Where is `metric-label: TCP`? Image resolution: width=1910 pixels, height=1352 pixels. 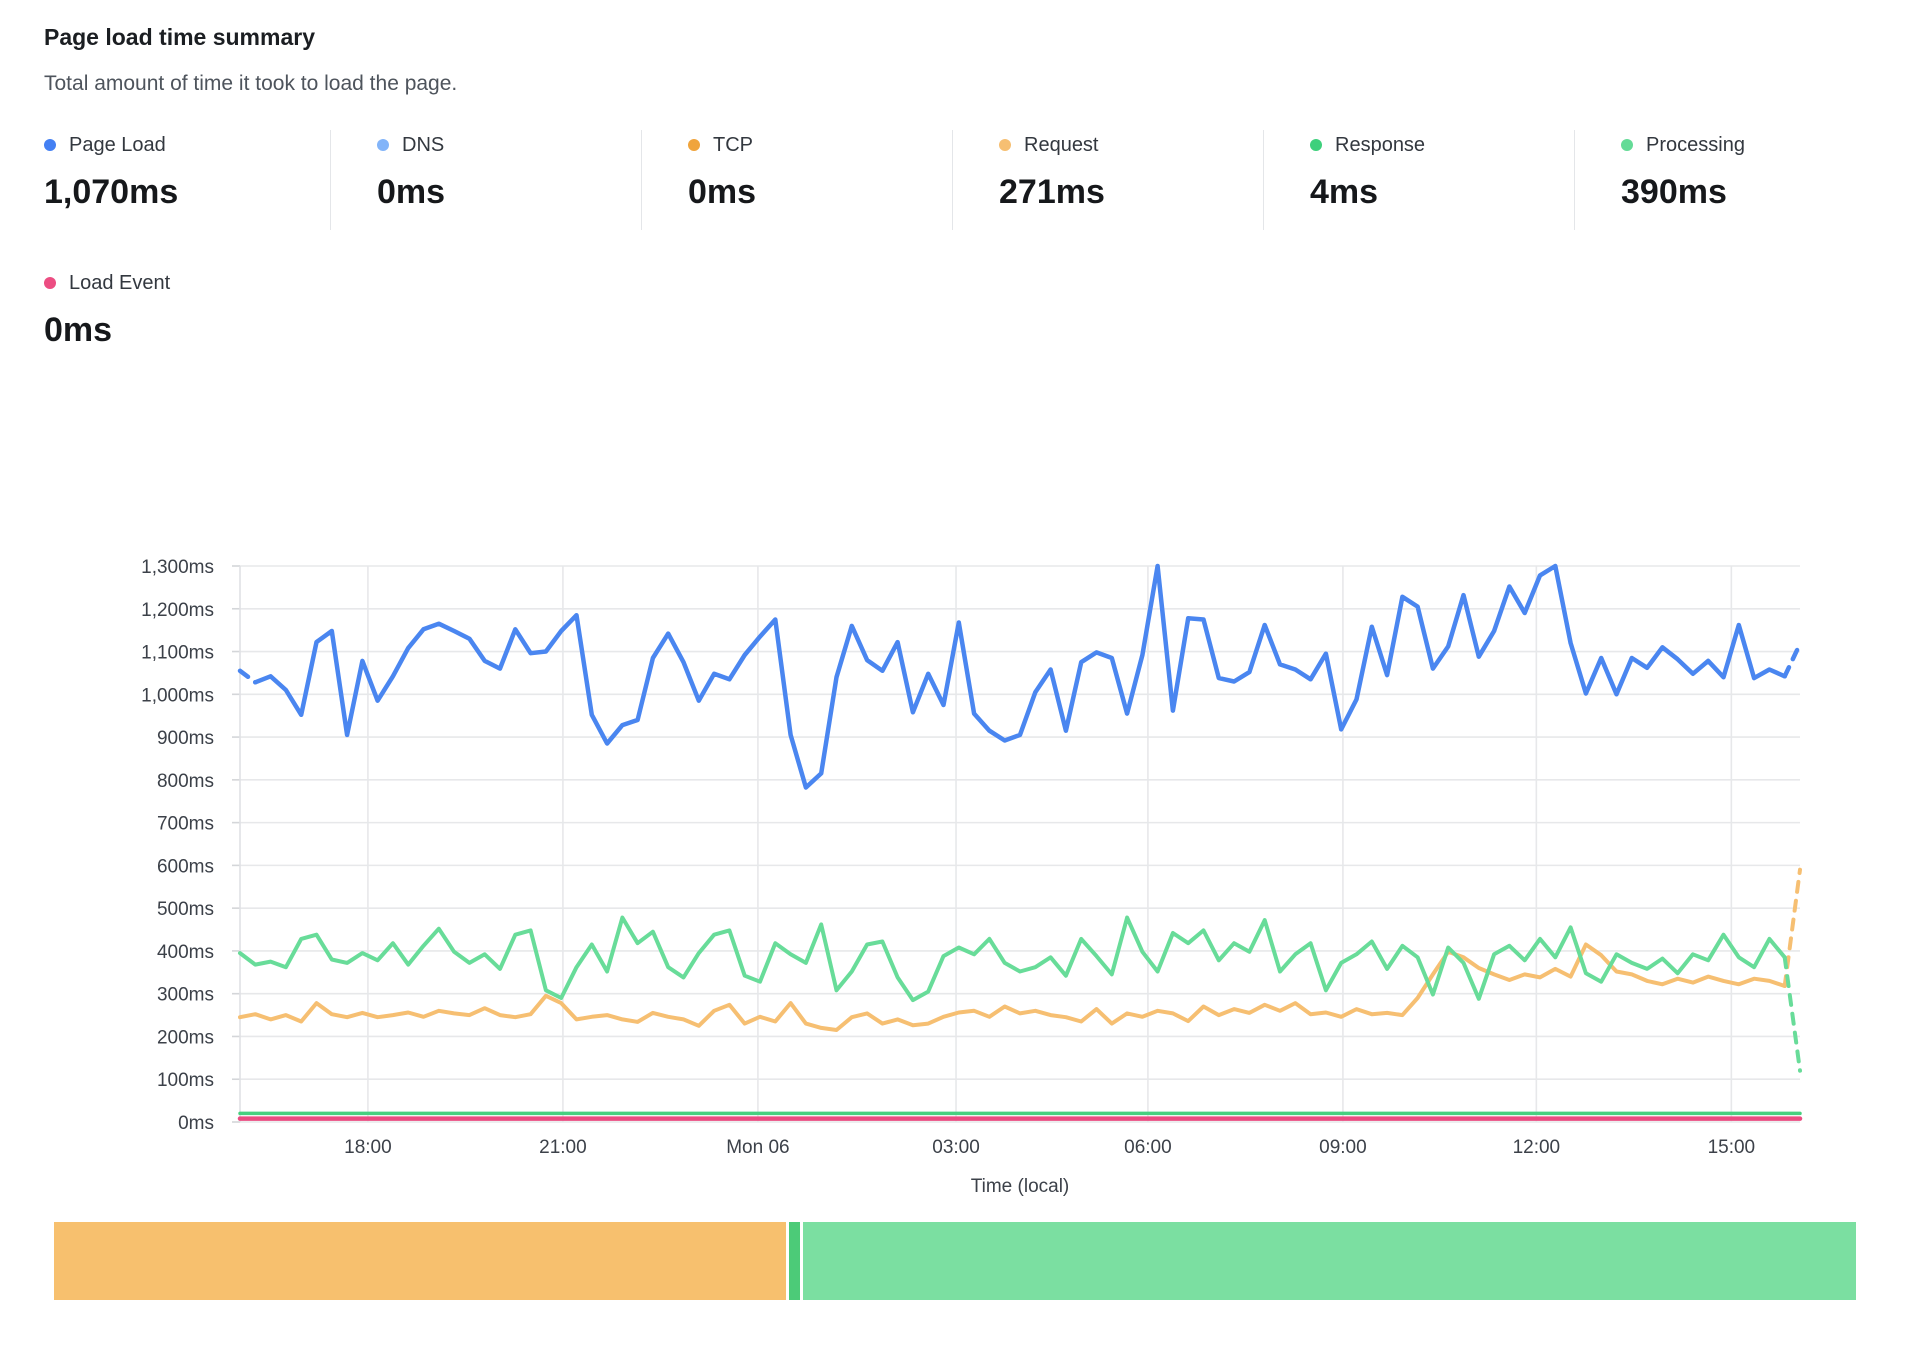
metric-label: TCP is located at coordinates (733, 145).